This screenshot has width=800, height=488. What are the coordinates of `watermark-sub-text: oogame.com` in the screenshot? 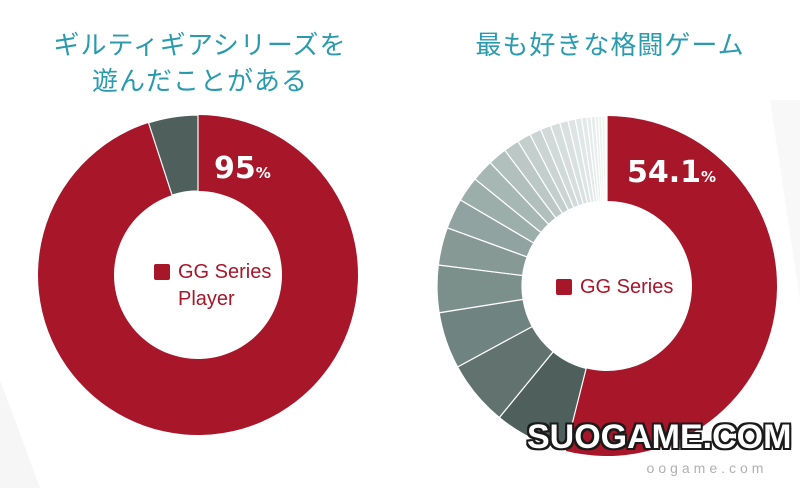 It's located at (707, 468).